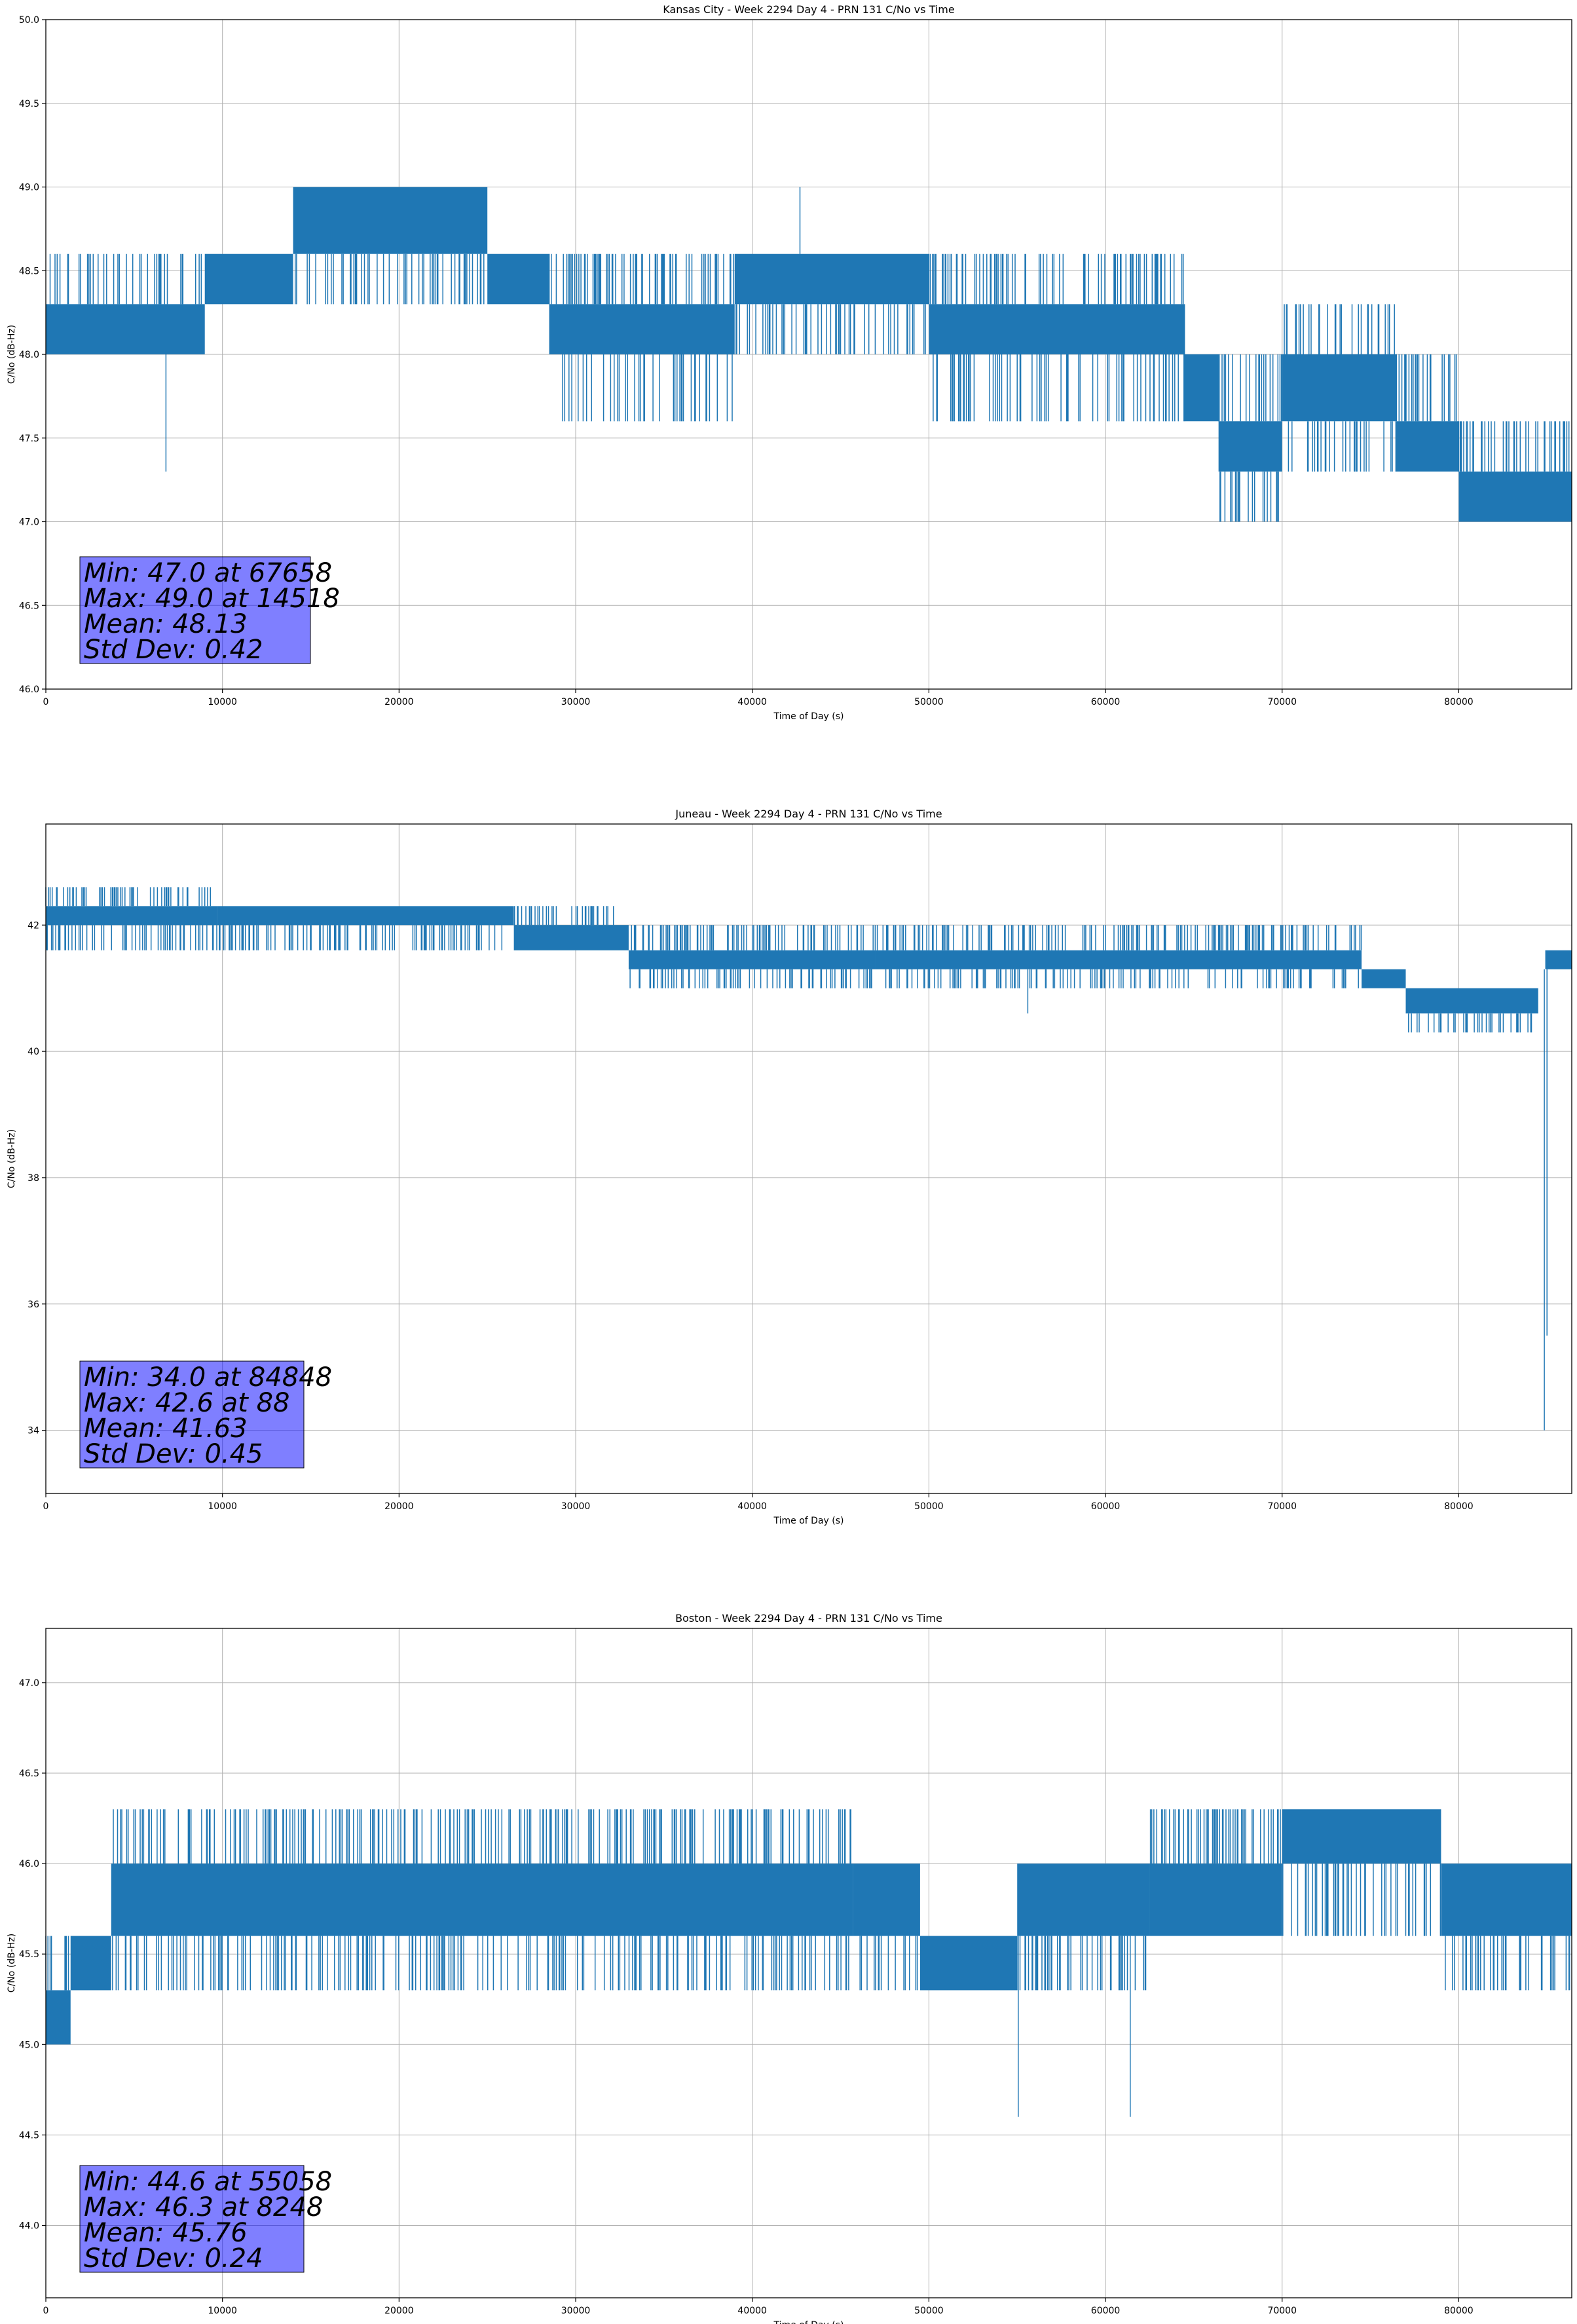 This screenshot has width=1577, height=2324. What do you see at coordinates (29, 20) in the screenshot?
I see `y-tick-label: 50.0` at bounding box center [29, 20].